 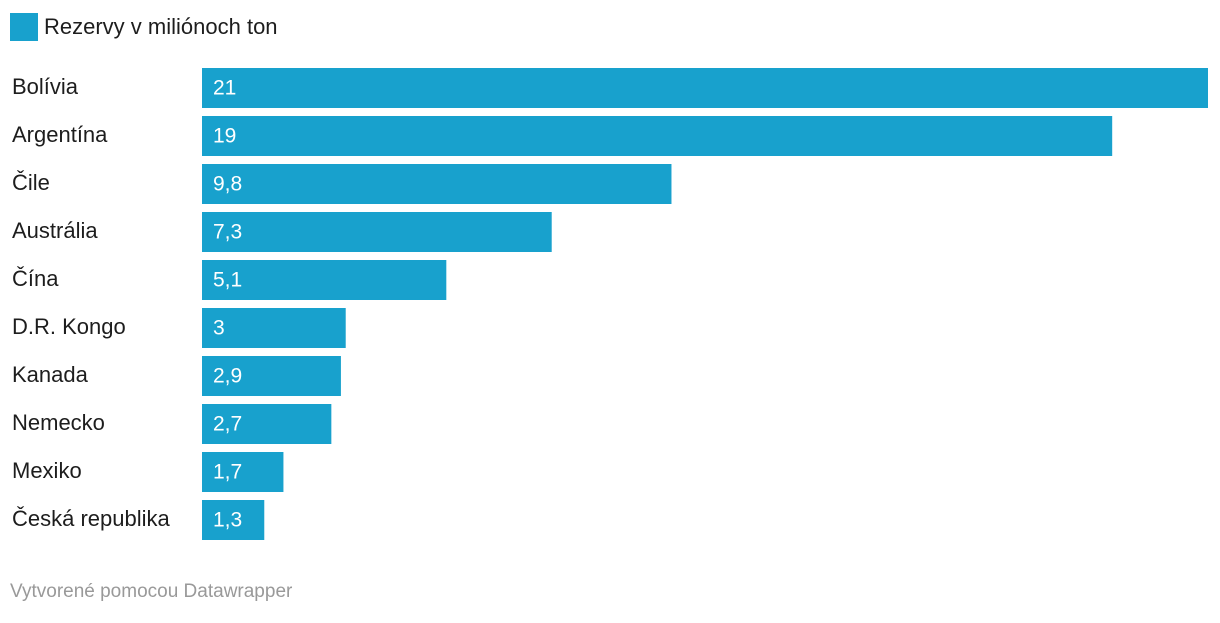 What do you see at coordinates (55, 230) in the screenshot?
I see `category-label: Austrália` at bounding box center [55, 230].